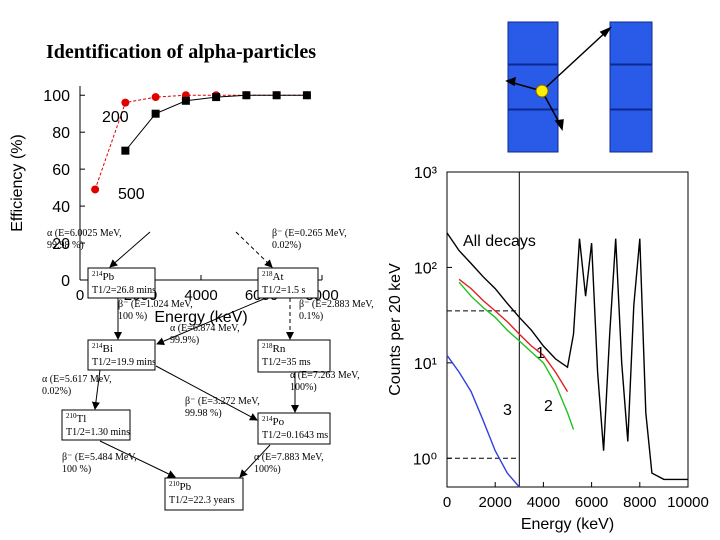 This screenshot has height=540, width=720. Describe the element at coordinates (103, 276) in the screenshot. I see `nuclide-label: 214Pb` at that location.